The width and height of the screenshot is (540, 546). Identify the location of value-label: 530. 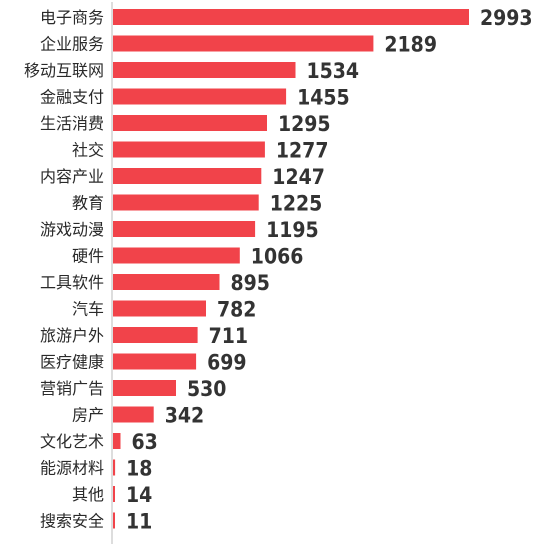
(206, 389).